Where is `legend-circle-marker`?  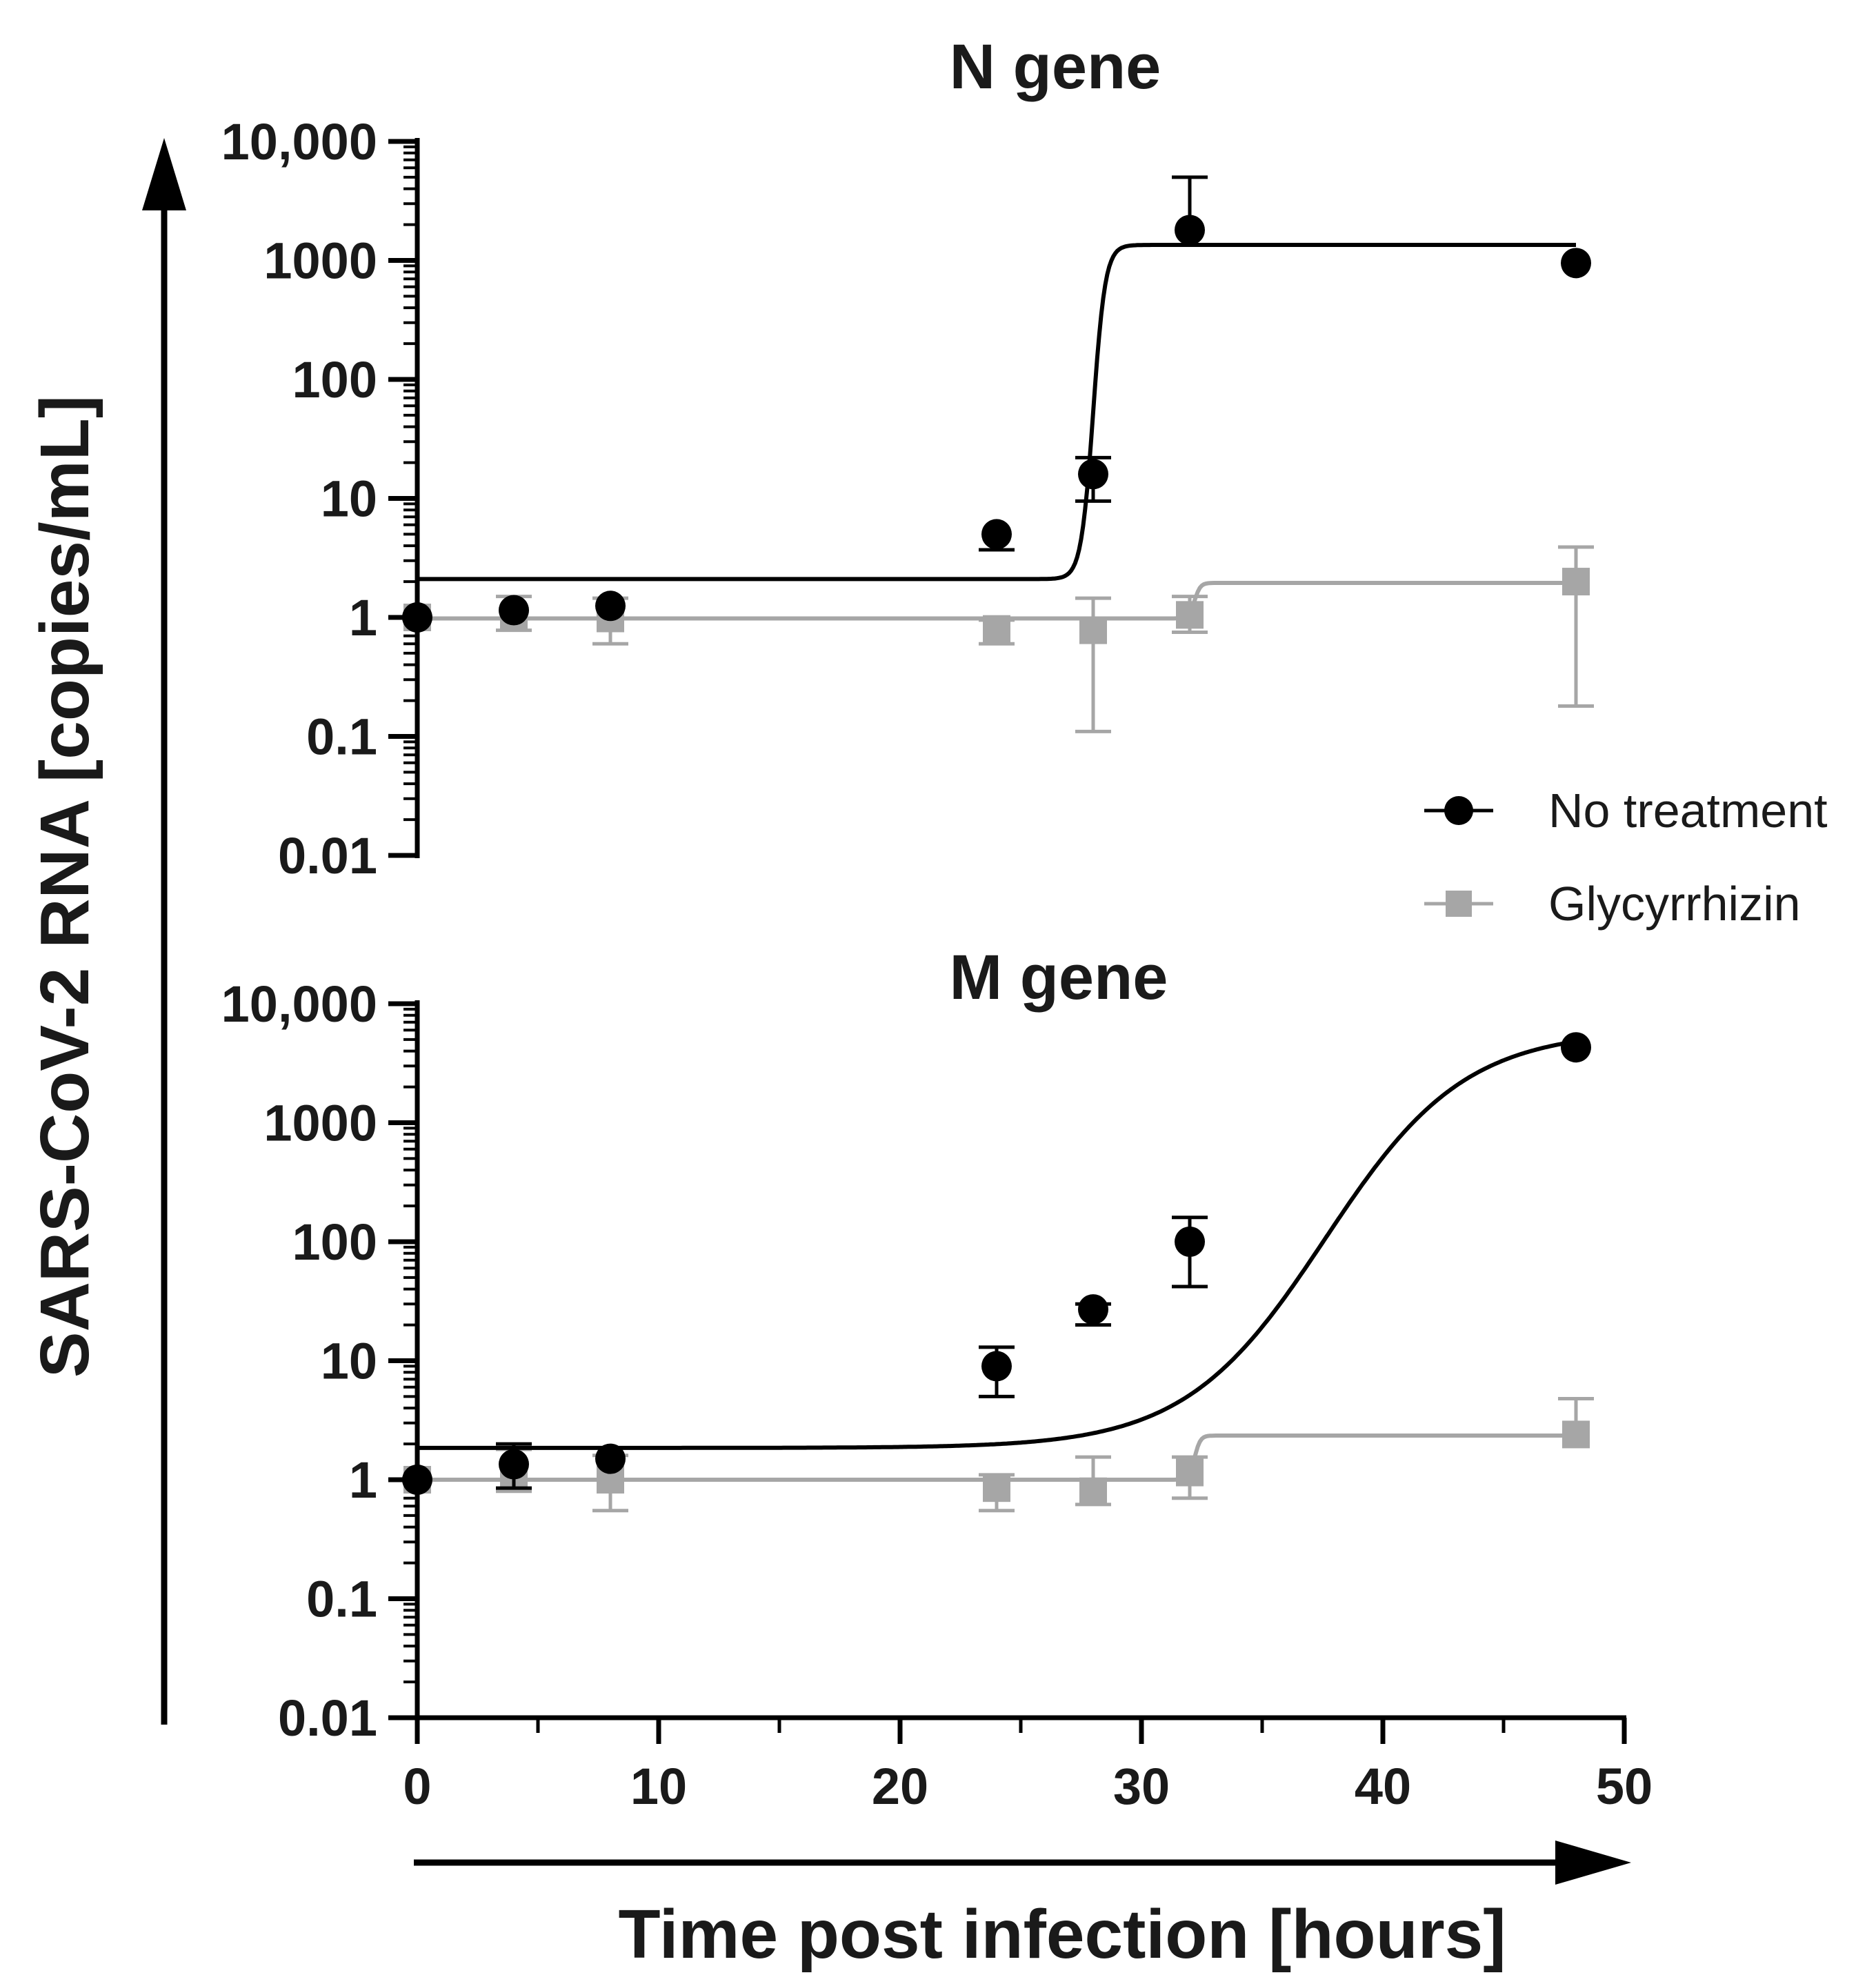 legend-circle-marker is located at coordinates (1458, 810).